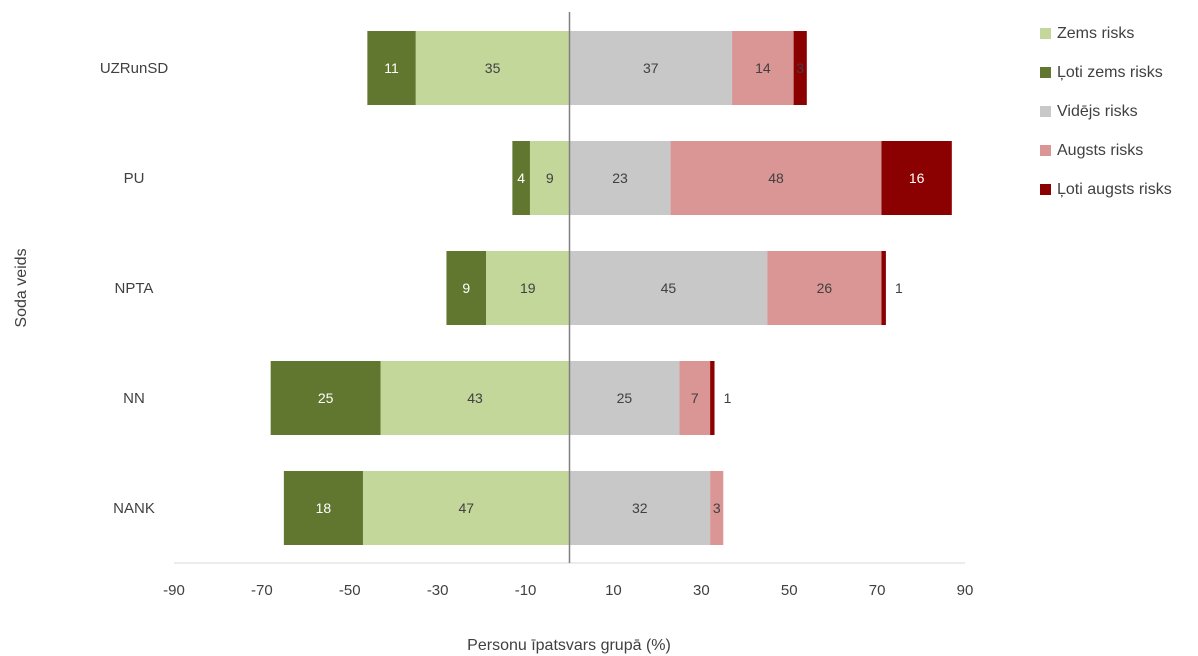 Image resolution: width=1198 pixels, height=656 pixels. I want to click on bar-nank-zems-risks, so click(466, 508).